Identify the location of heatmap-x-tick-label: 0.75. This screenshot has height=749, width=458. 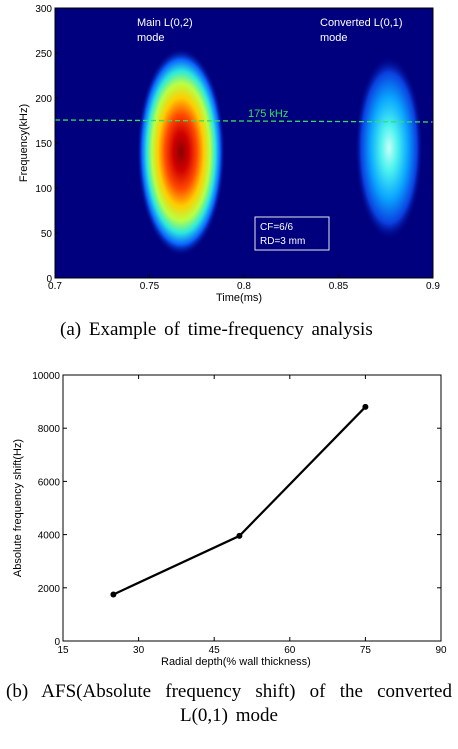
(150, 286).